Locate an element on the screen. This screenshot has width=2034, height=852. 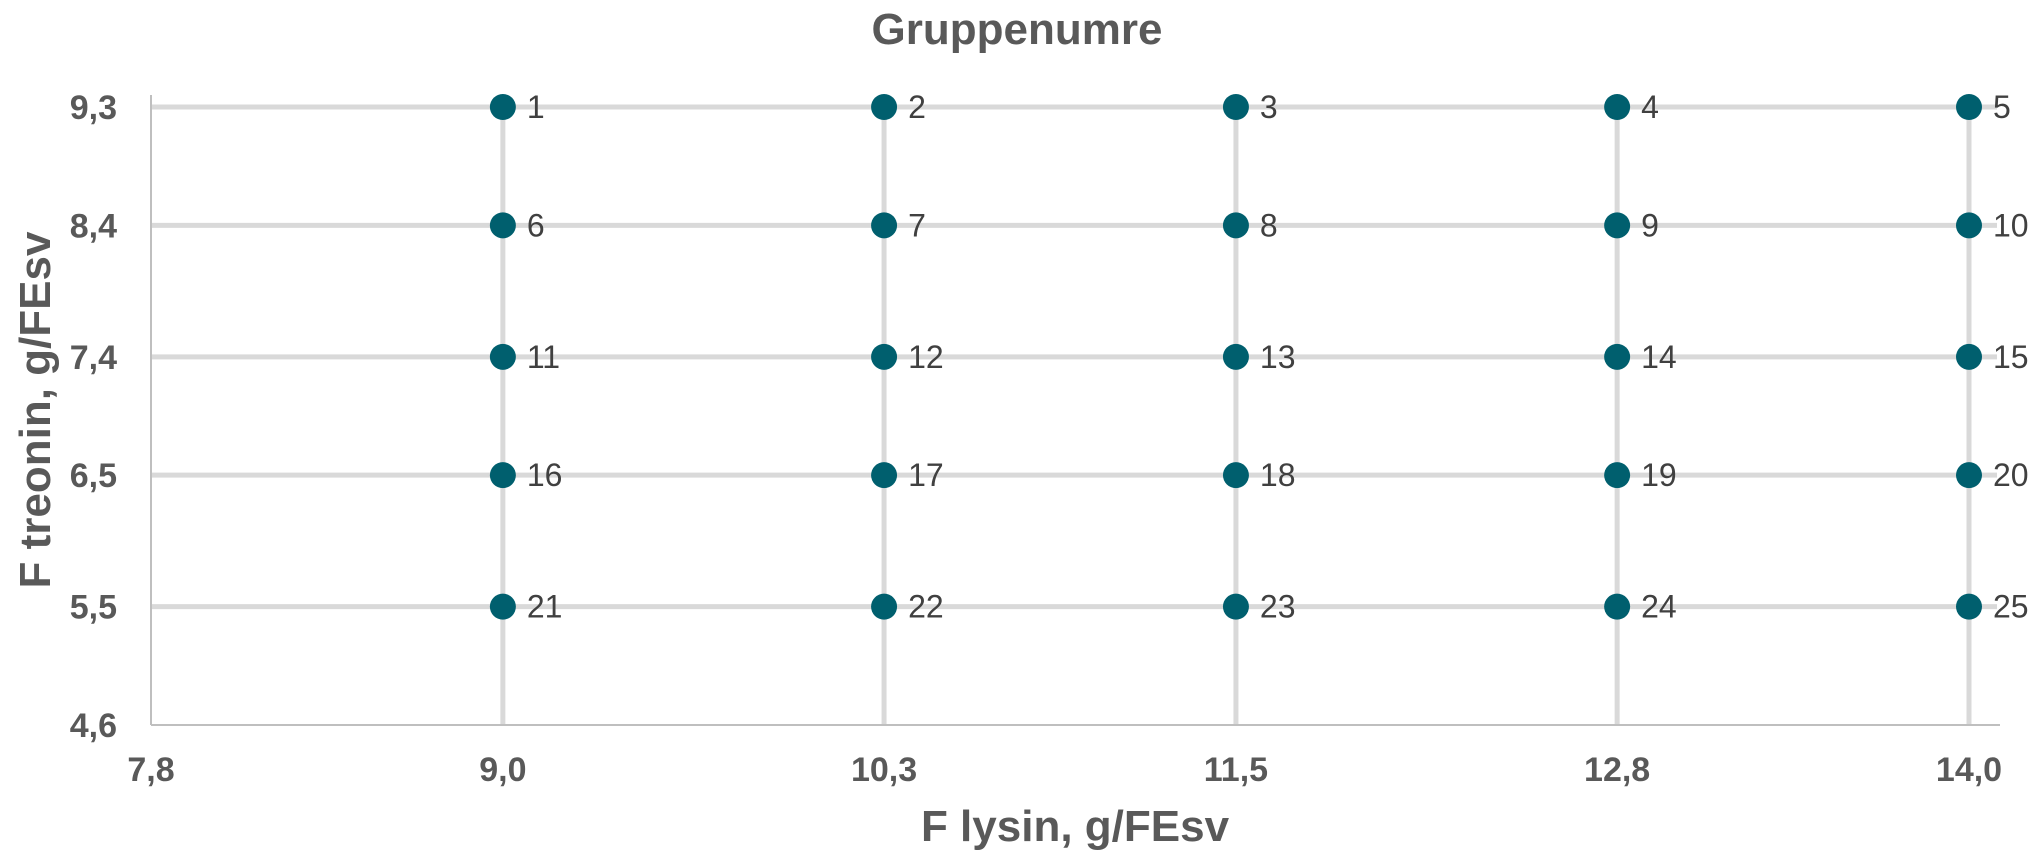
data-label: 14 is located at coordinates (1659, 357).